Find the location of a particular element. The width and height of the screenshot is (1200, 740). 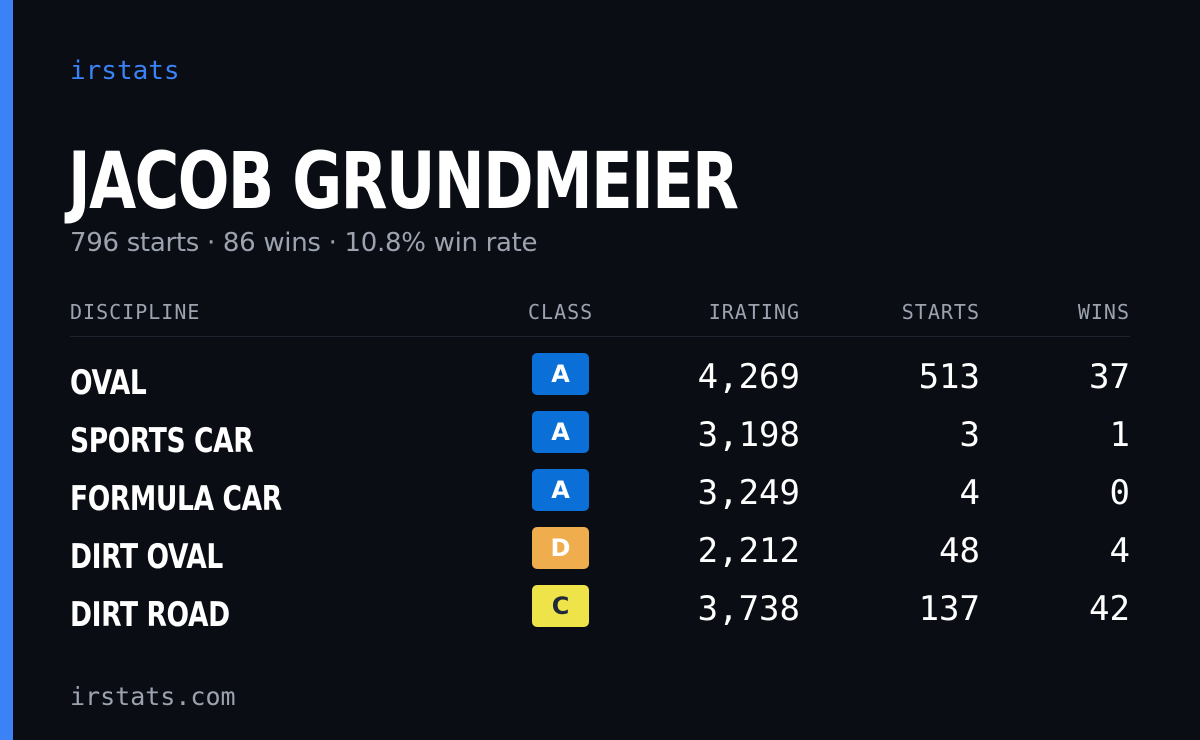

discipline-name: DIRT OVAL is located at coordinates (146, 557).